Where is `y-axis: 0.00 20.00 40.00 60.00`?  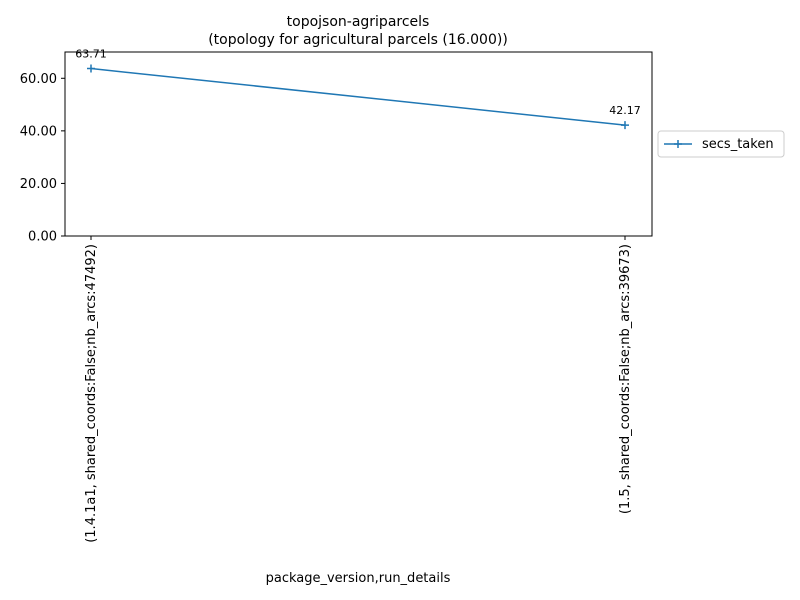 y-axis: 0.00 20.00 40.00 60.00 is located at coordinates (42, 158).